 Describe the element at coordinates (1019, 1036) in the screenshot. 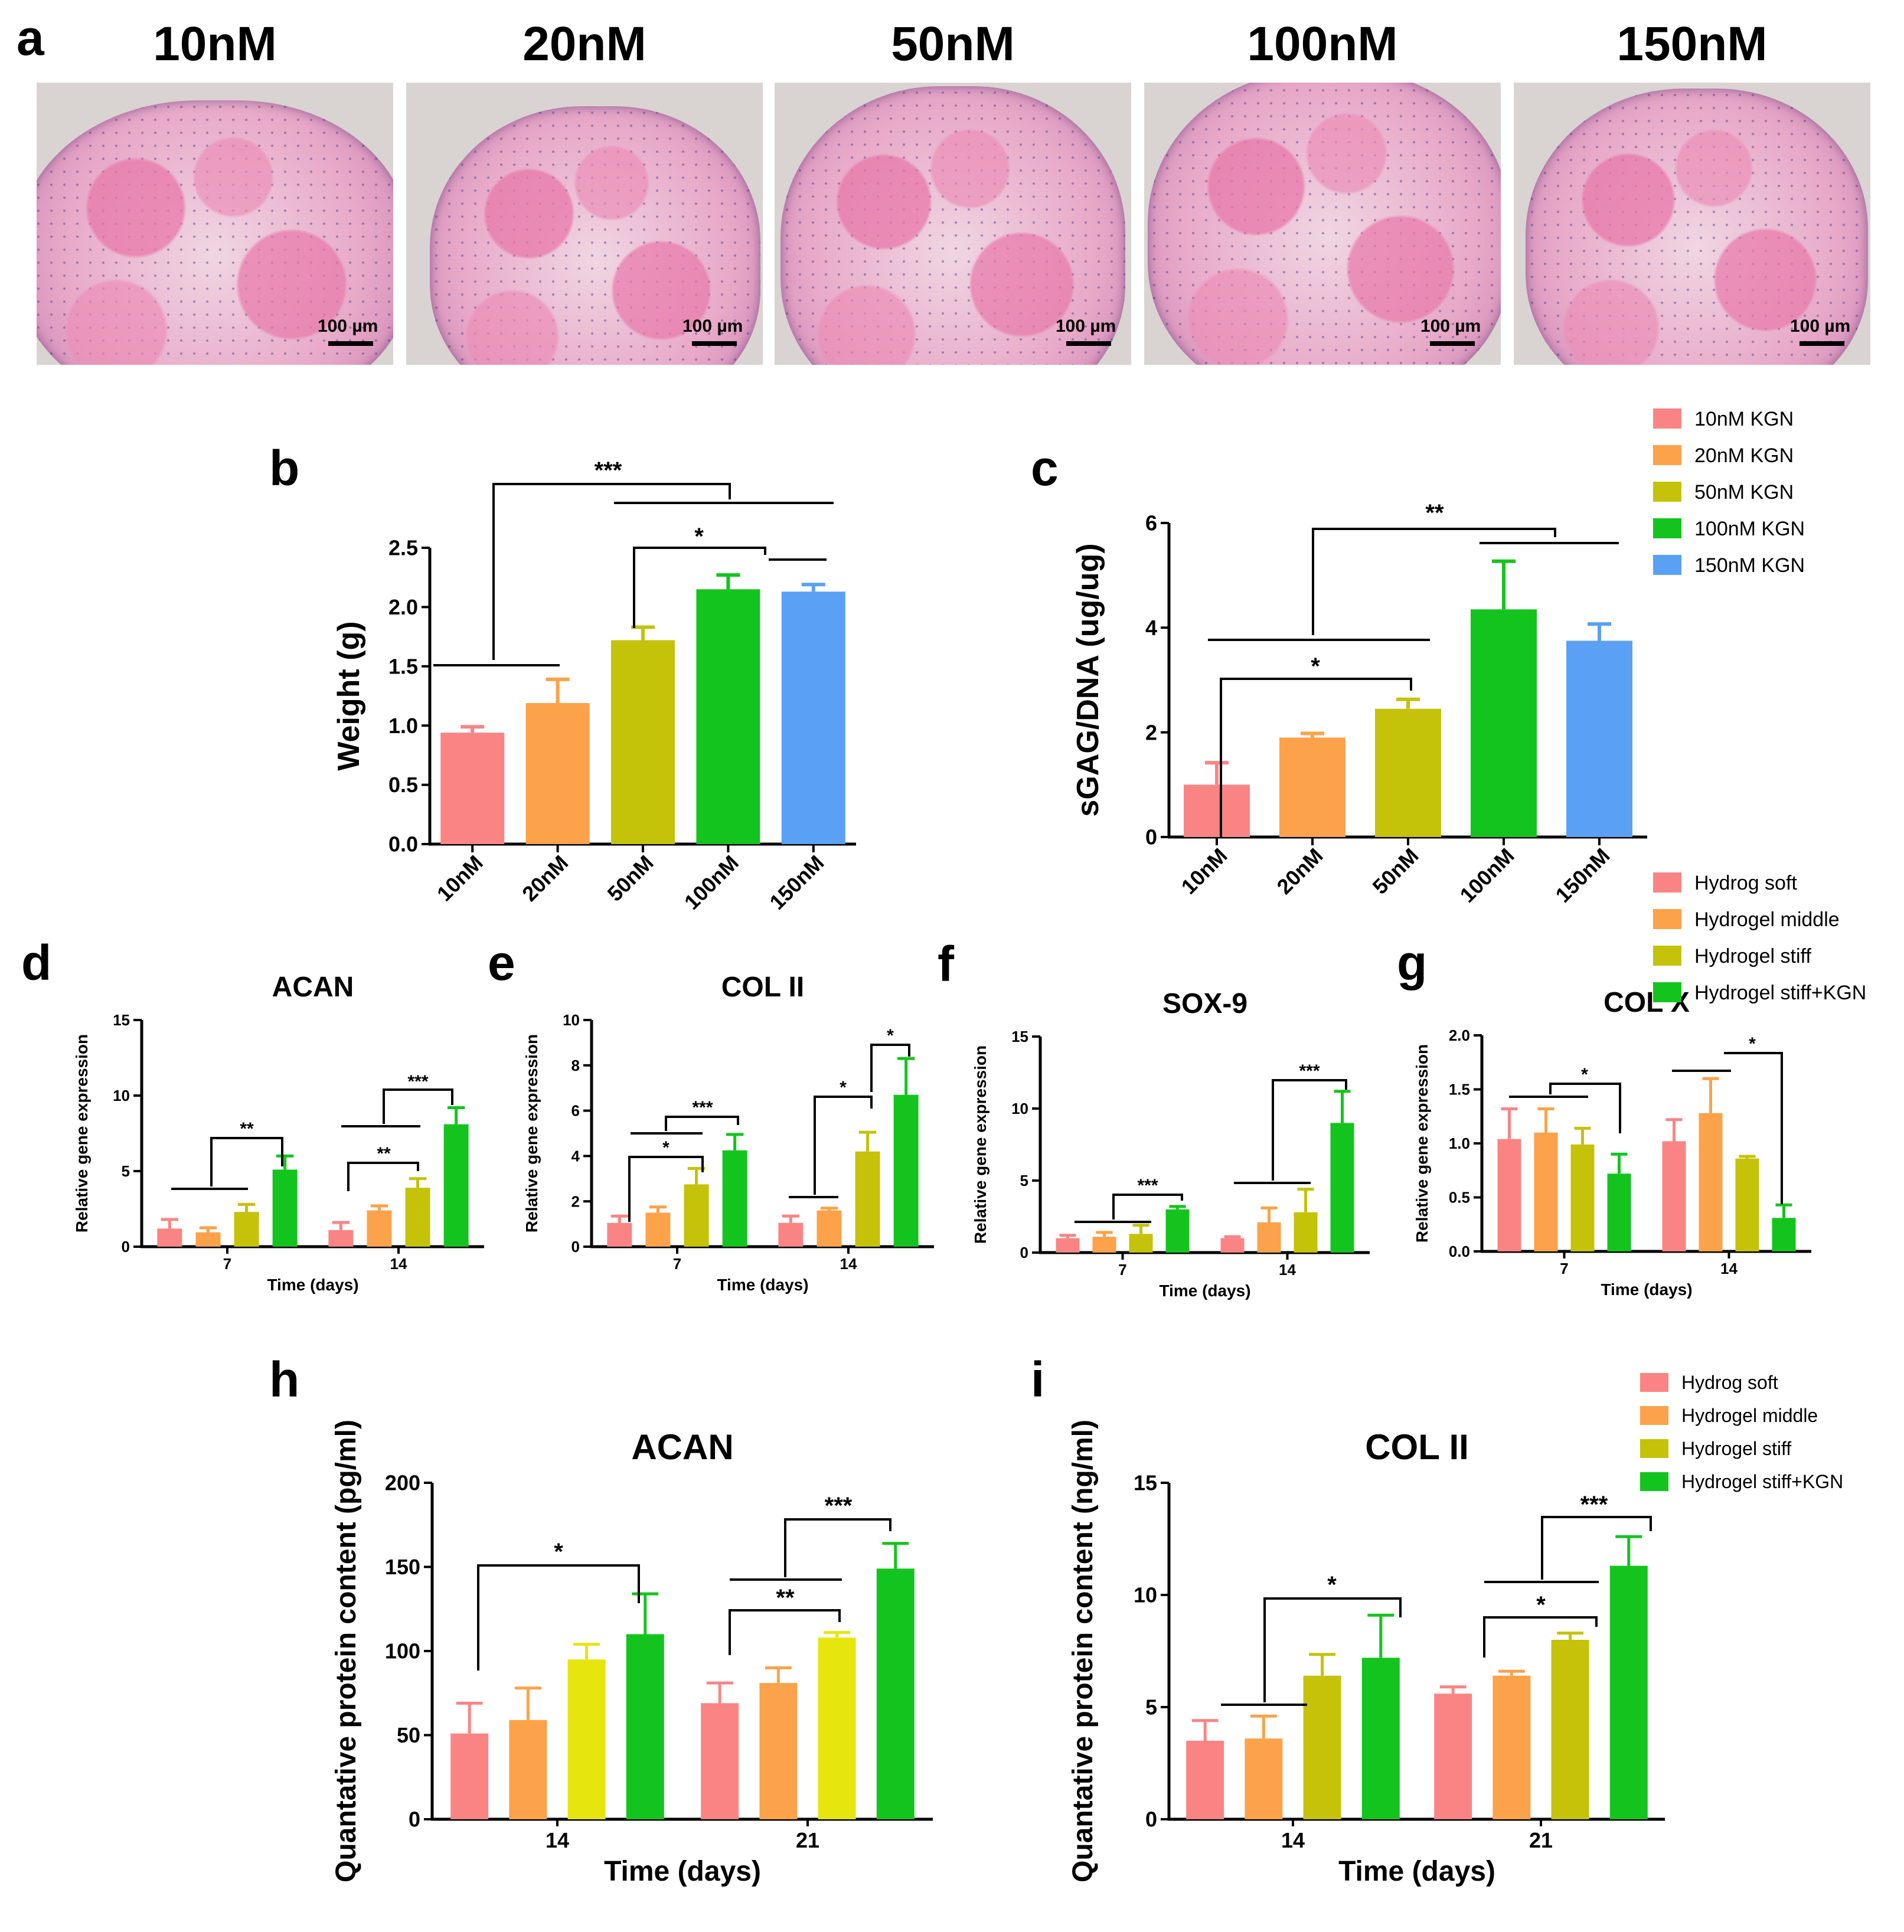

I see `chart-f-y-tick-label: 15` at that location.